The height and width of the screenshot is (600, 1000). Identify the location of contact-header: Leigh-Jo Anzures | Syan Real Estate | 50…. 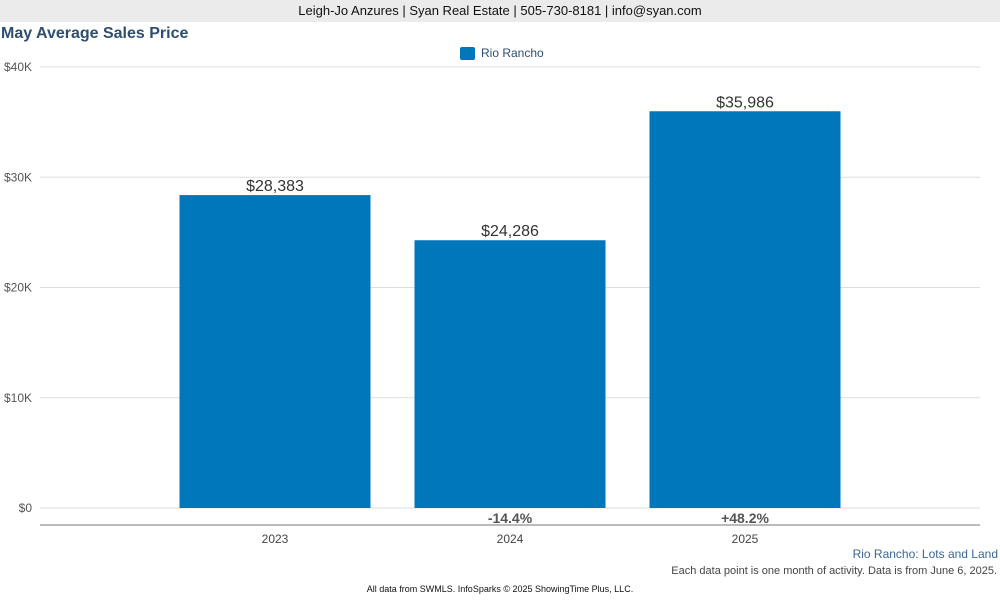
(500, 11).